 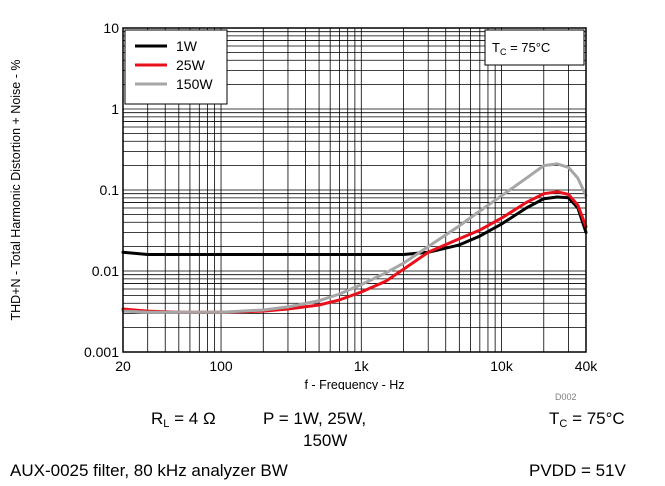 I want to click on legend-label: 25W, so click(x=191, y=65).